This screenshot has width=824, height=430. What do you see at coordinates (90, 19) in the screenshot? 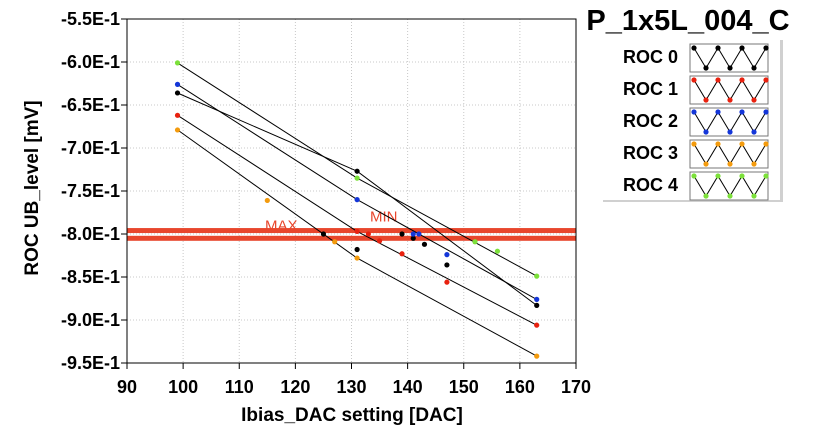
I see `y-tick-label: -5.5E-1` at bounding box center [90, 19].